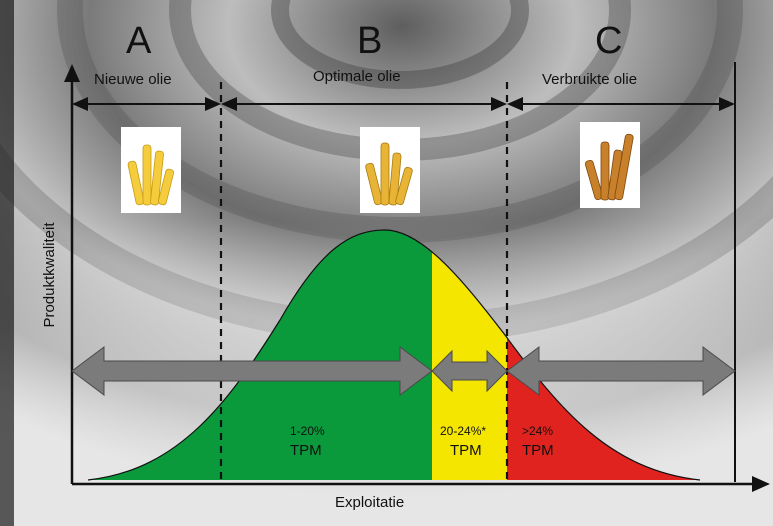  What do you see at coordinates (139, 41) in the screenshot?
I see `section-letter-a: A` at bounding box center [139, 41].